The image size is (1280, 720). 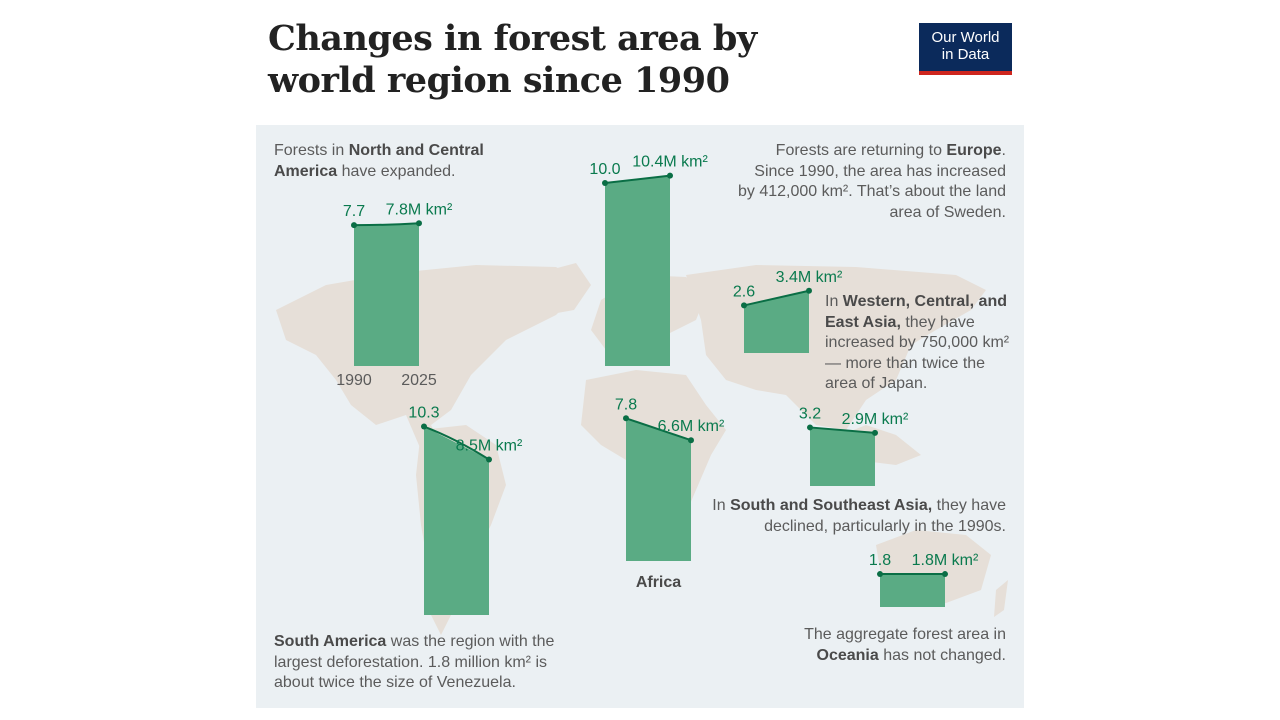 What do you see at coordinates (965, 37) in the screenshot?
I see `logo-line-1: Our World` at bounding box center [965, 37].